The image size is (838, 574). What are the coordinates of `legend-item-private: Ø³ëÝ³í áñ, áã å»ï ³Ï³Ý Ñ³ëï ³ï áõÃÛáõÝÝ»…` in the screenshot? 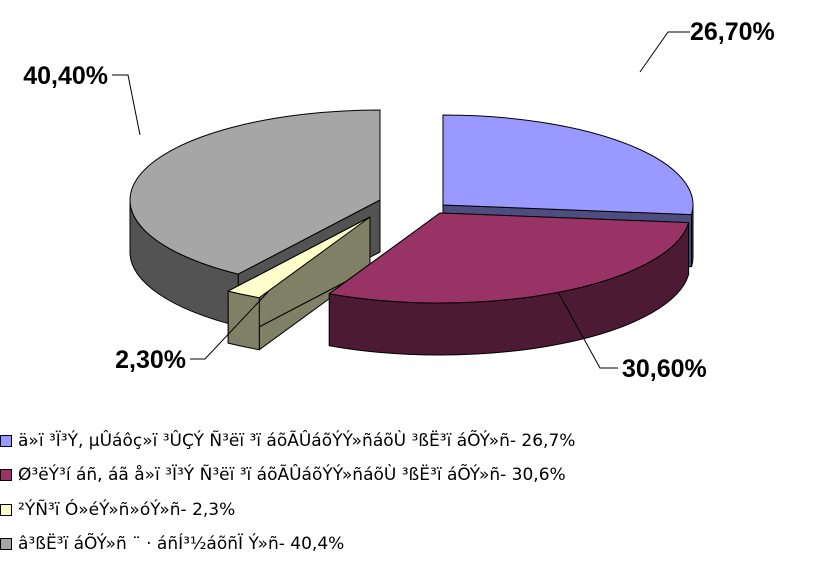 It's located at (283, 475).